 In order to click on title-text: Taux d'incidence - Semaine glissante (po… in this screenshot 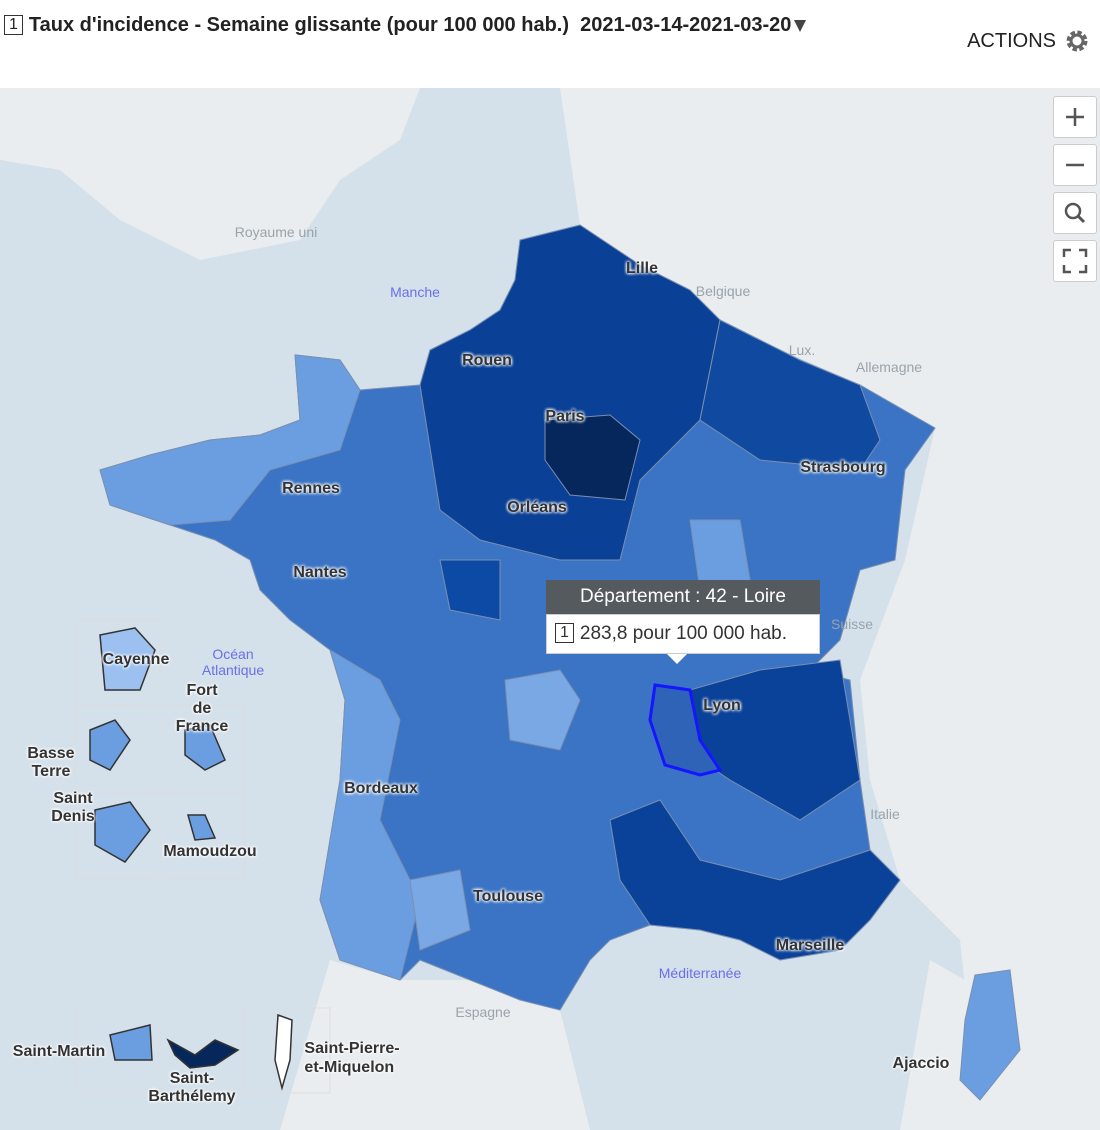, I will do `click(299, 25)`.